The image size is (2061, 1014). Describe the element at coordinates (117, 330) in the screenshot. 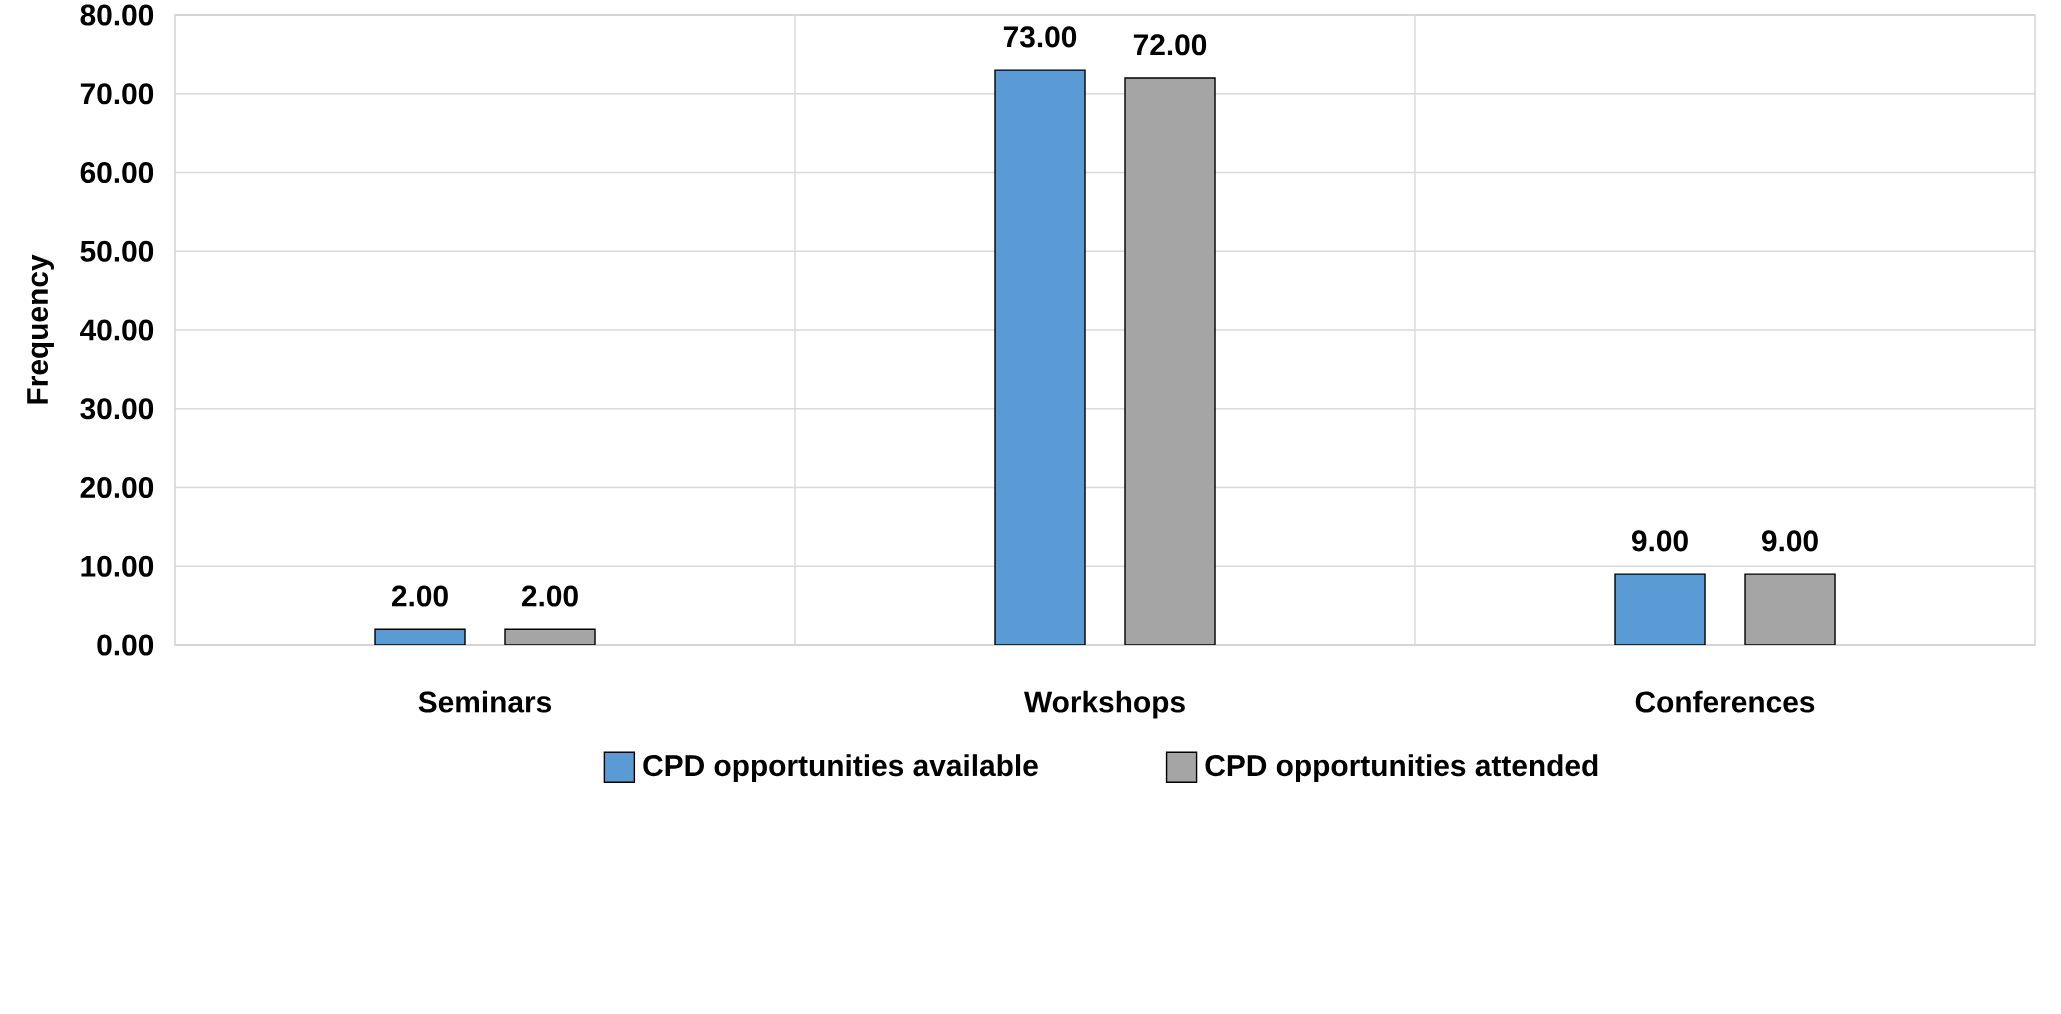

I see `y-tick-label: 40.00` at that location.